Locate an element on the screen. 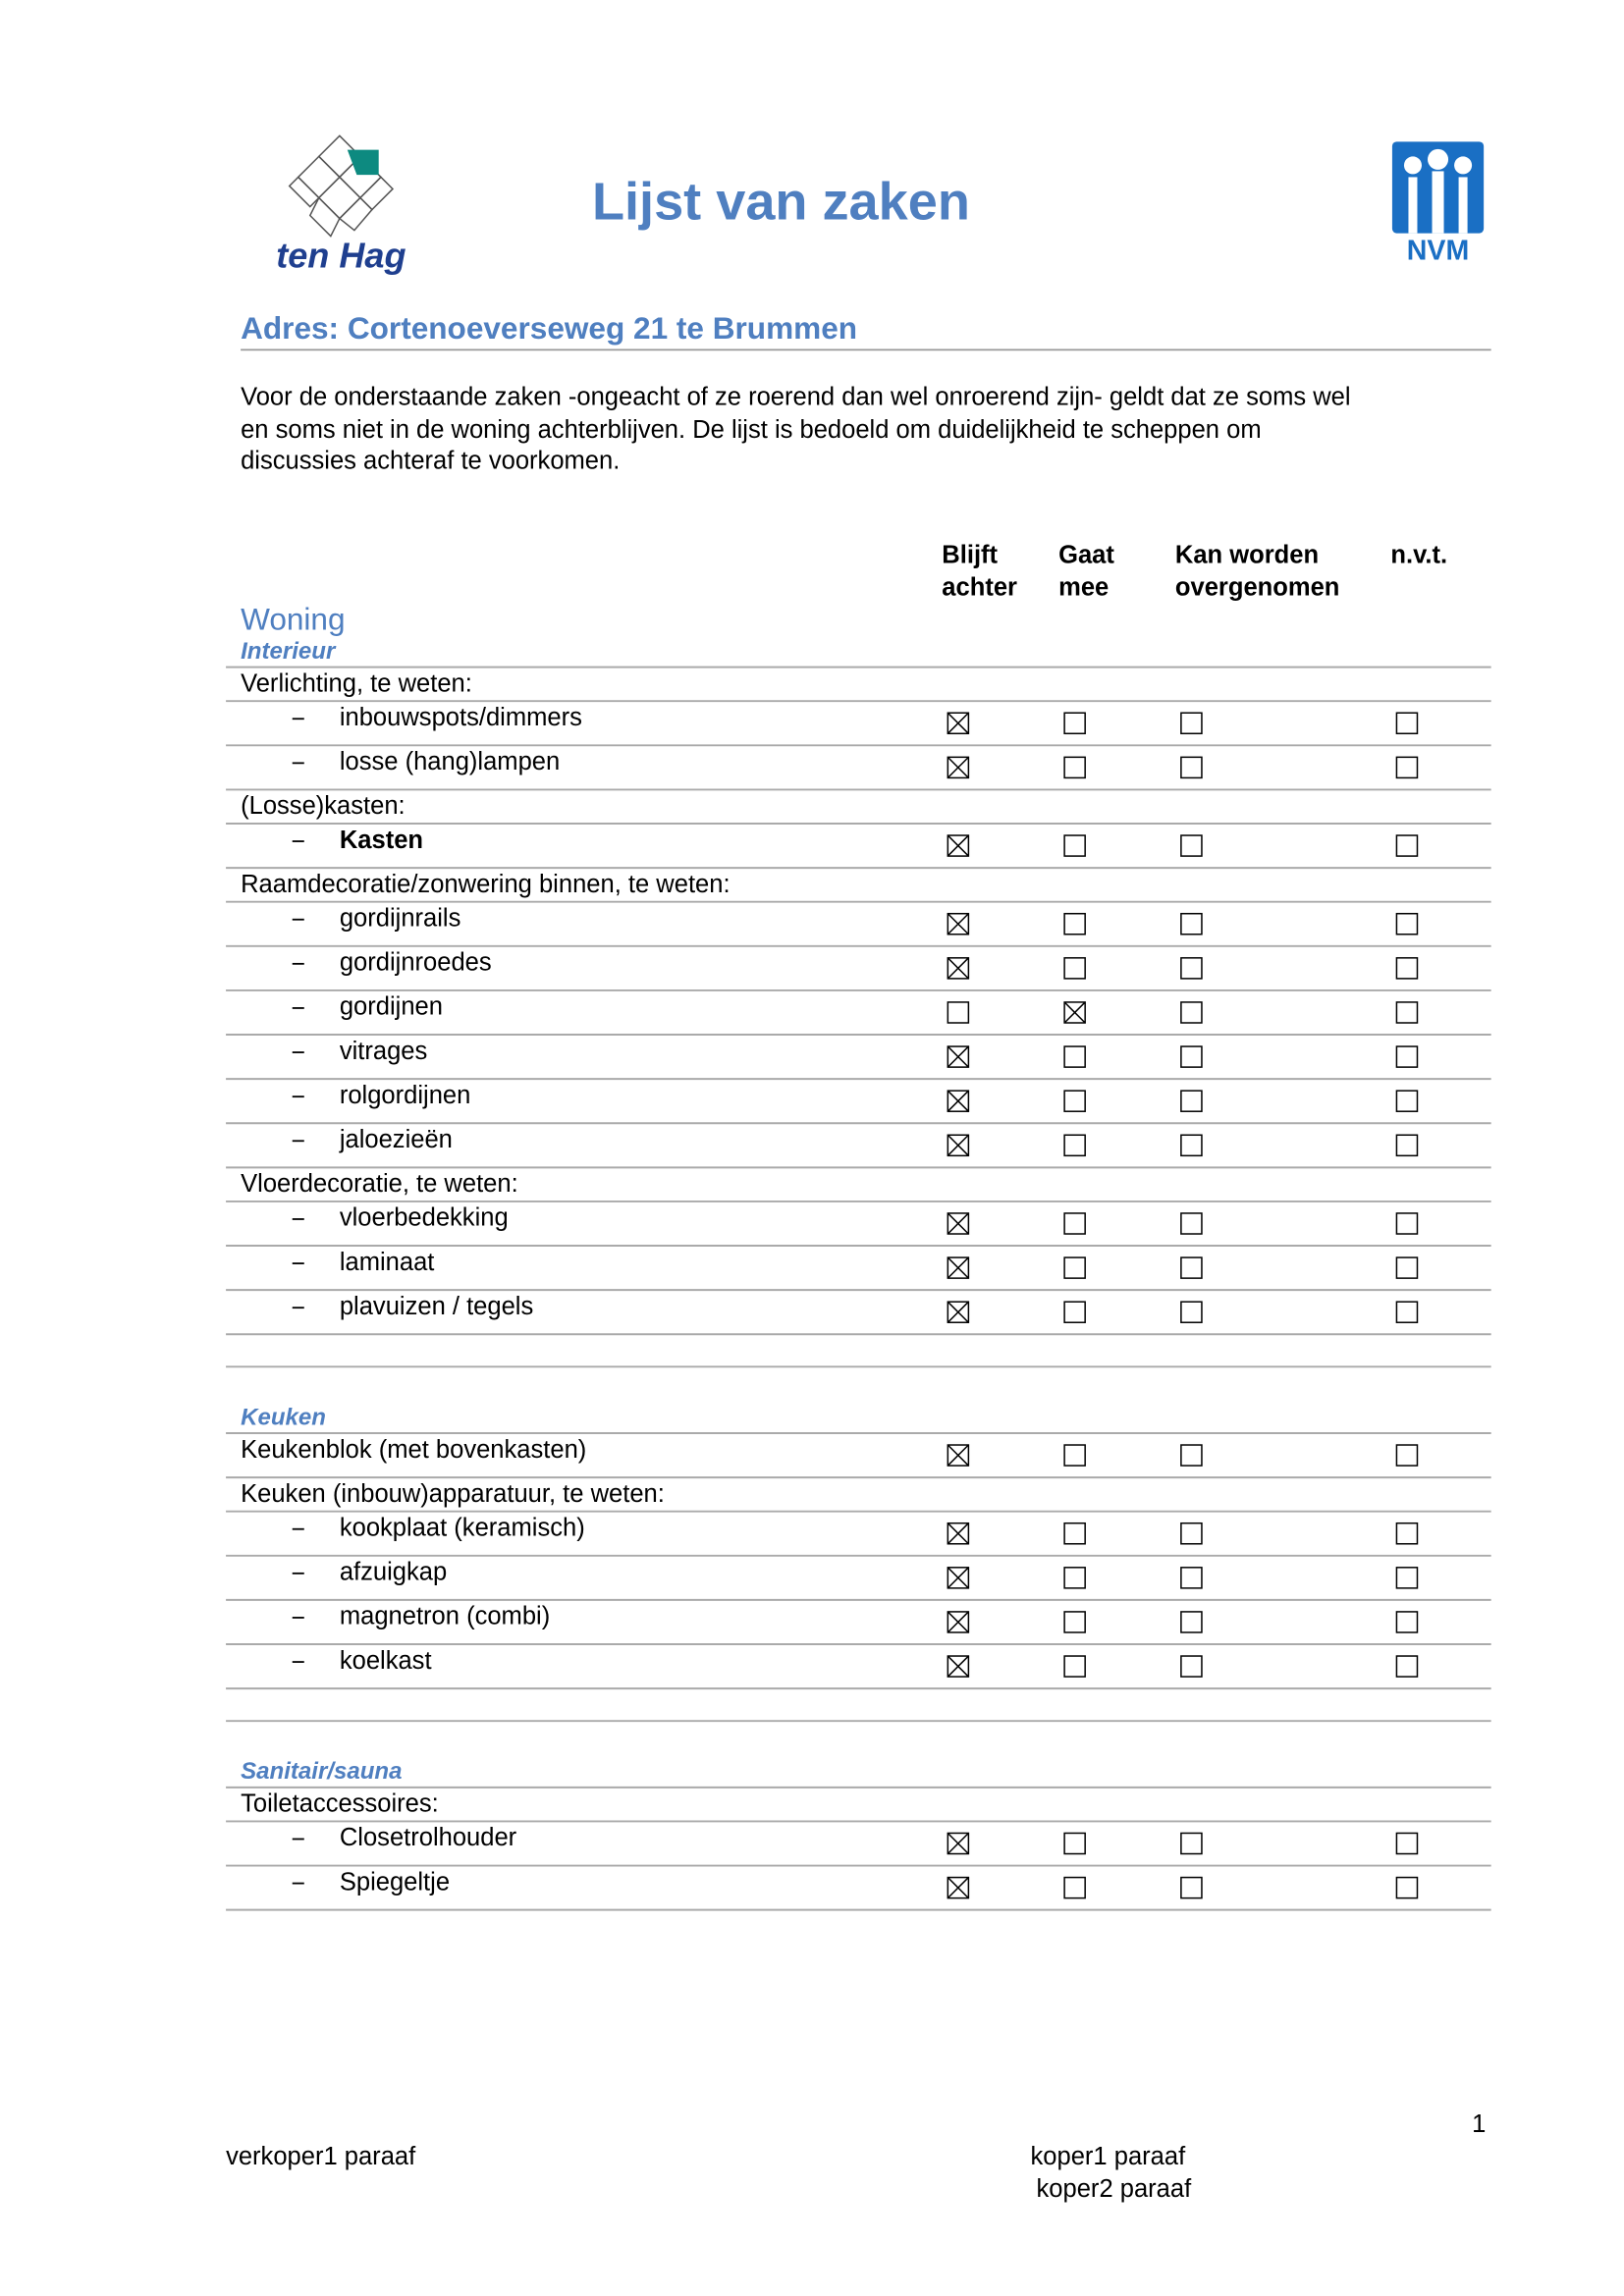 The image size is (1624, 2296). logo-text: ten Hag is located at coordinates (341, 256).